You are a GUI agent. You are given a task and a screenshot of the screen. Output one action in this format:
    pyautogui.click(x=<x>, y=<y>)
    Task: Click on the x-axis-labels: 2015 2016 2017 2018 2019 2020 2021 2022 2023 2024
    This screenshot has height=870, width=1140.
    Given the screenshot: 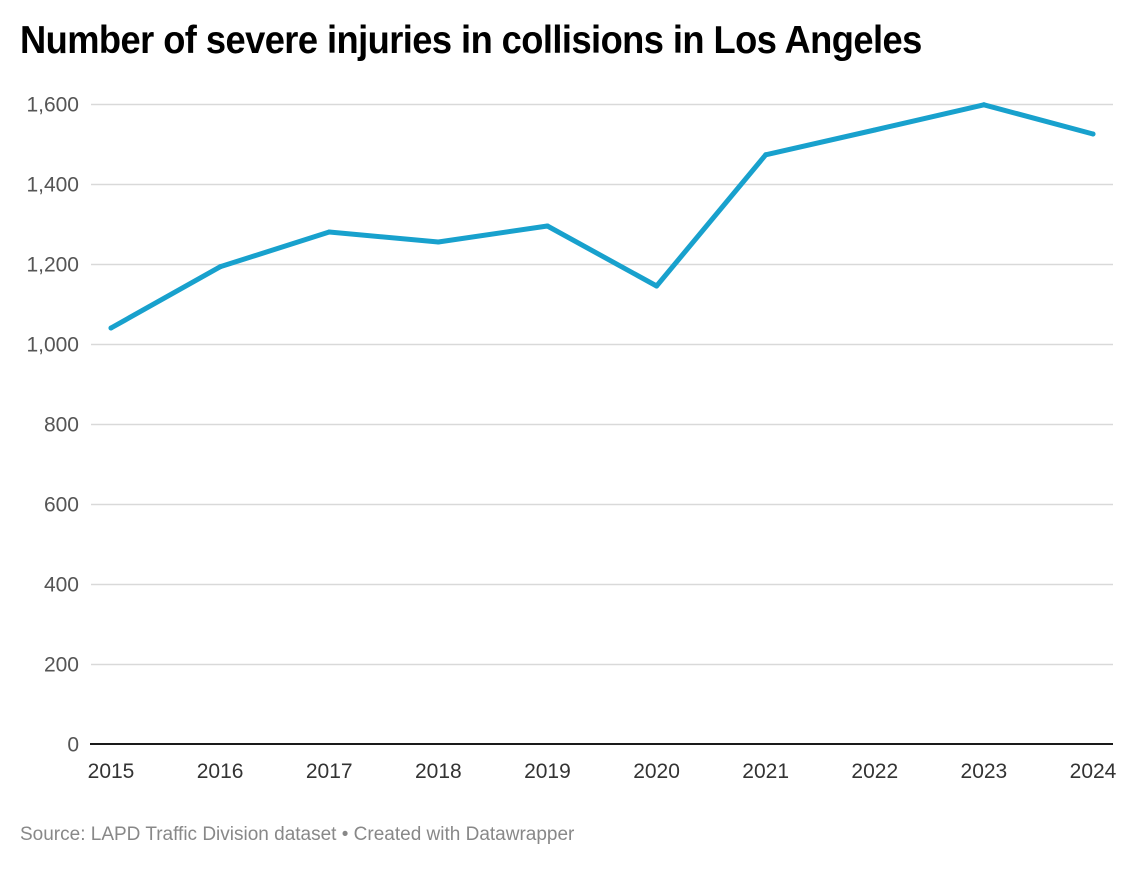 What is the action you would take?
    pyautogui.click(x=602, y=771)
    